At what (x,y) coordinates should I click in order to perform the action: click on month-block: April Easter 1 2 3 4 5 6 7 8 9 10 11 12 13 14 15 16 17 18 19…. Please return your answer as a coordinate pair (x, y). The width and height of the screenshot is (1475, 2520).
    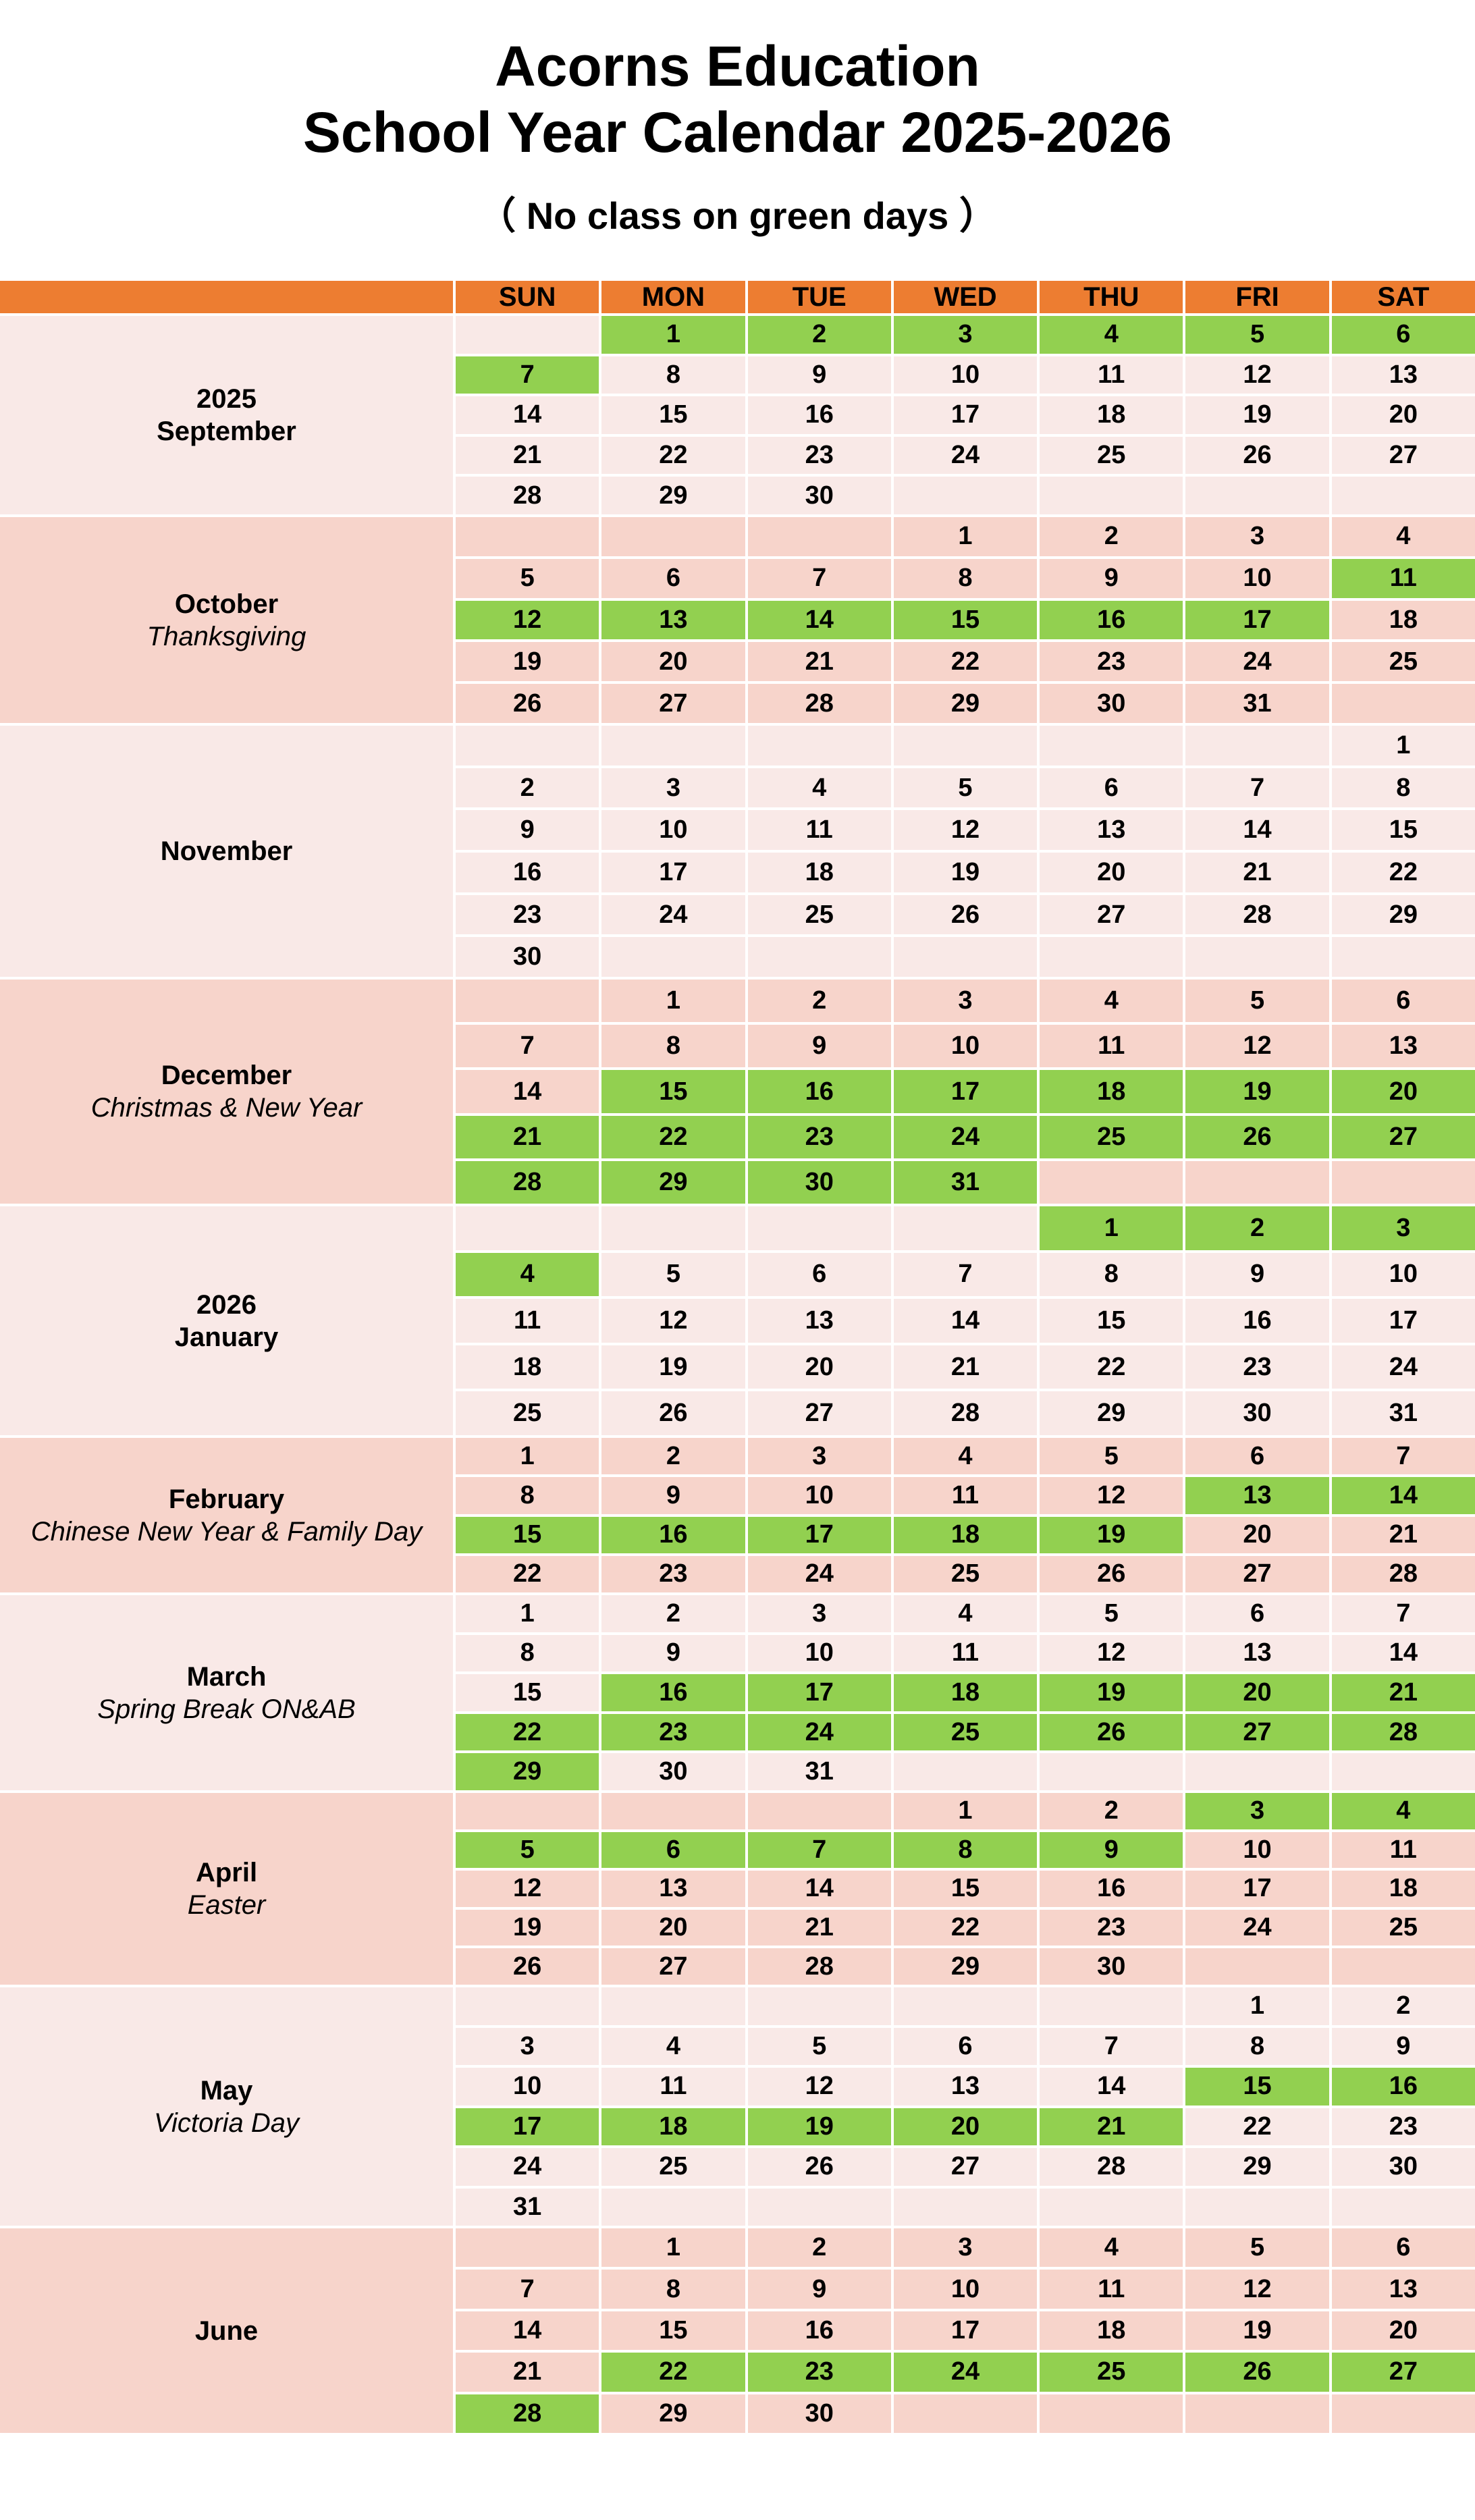
    Looking at the image, I should click on (737, 1889).